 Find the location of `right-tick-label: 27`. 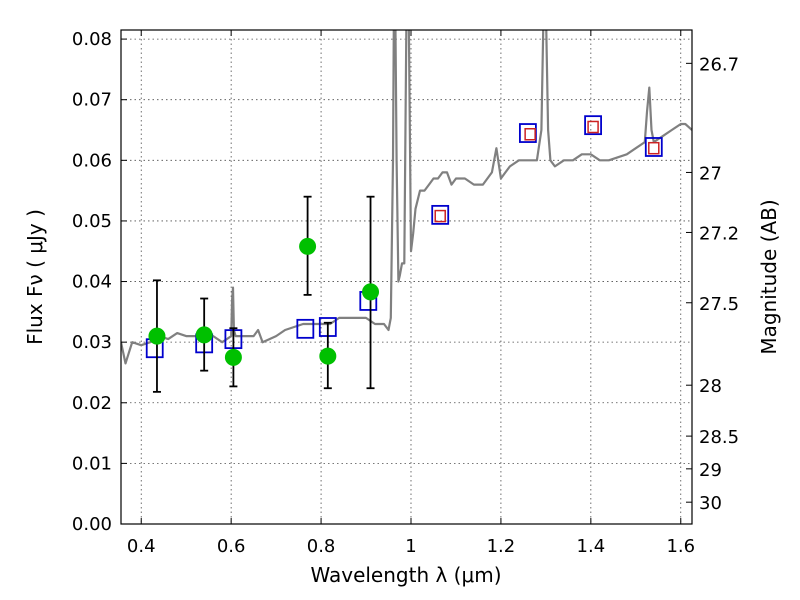

right-tick-label: 27 is located at coordinates (710, 173).